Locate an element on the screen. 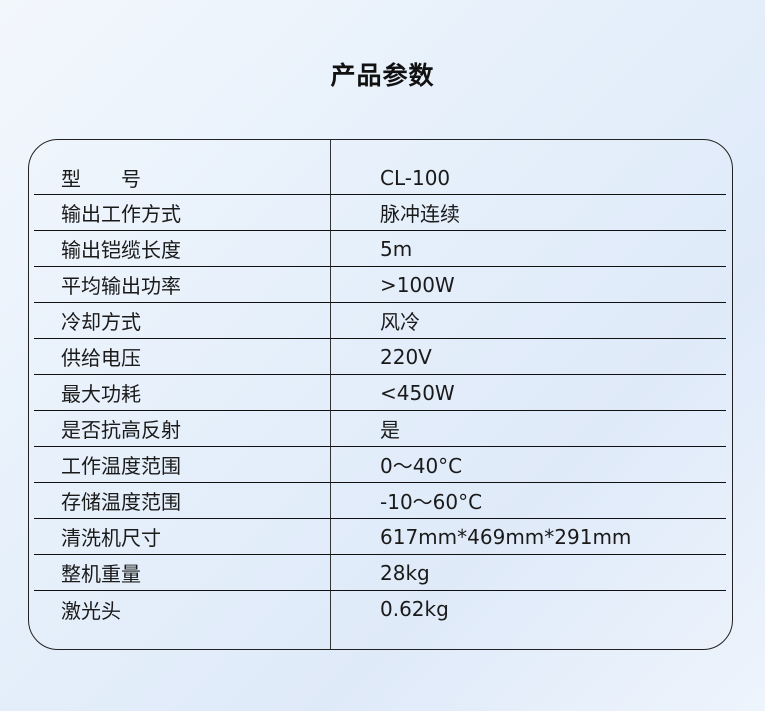 The image size is (765, 711). table-row: 平均输出功率 >100W is located at coordinates (380, 285).